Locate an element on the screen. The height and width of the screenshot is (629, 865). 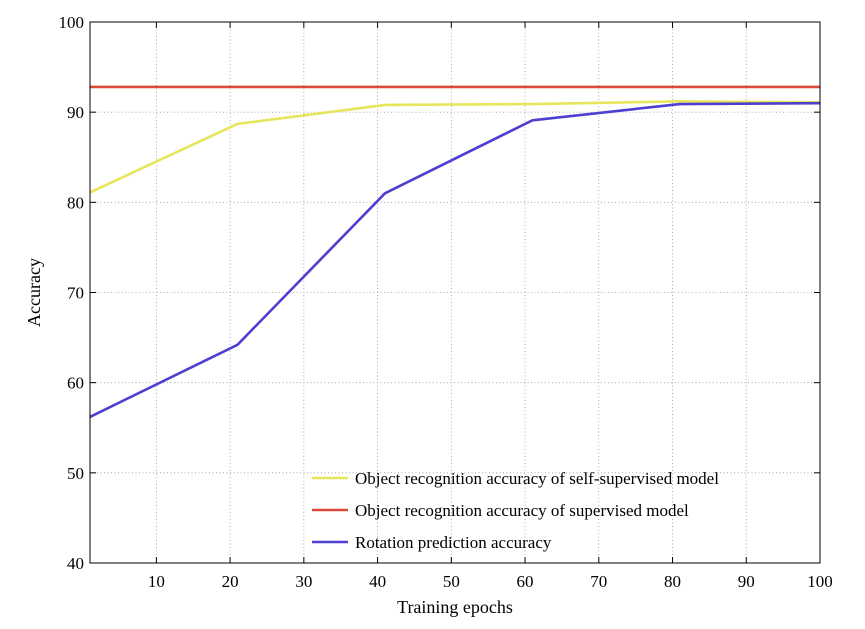
x-tick-label: 70 is located at coordinates (598, 581).